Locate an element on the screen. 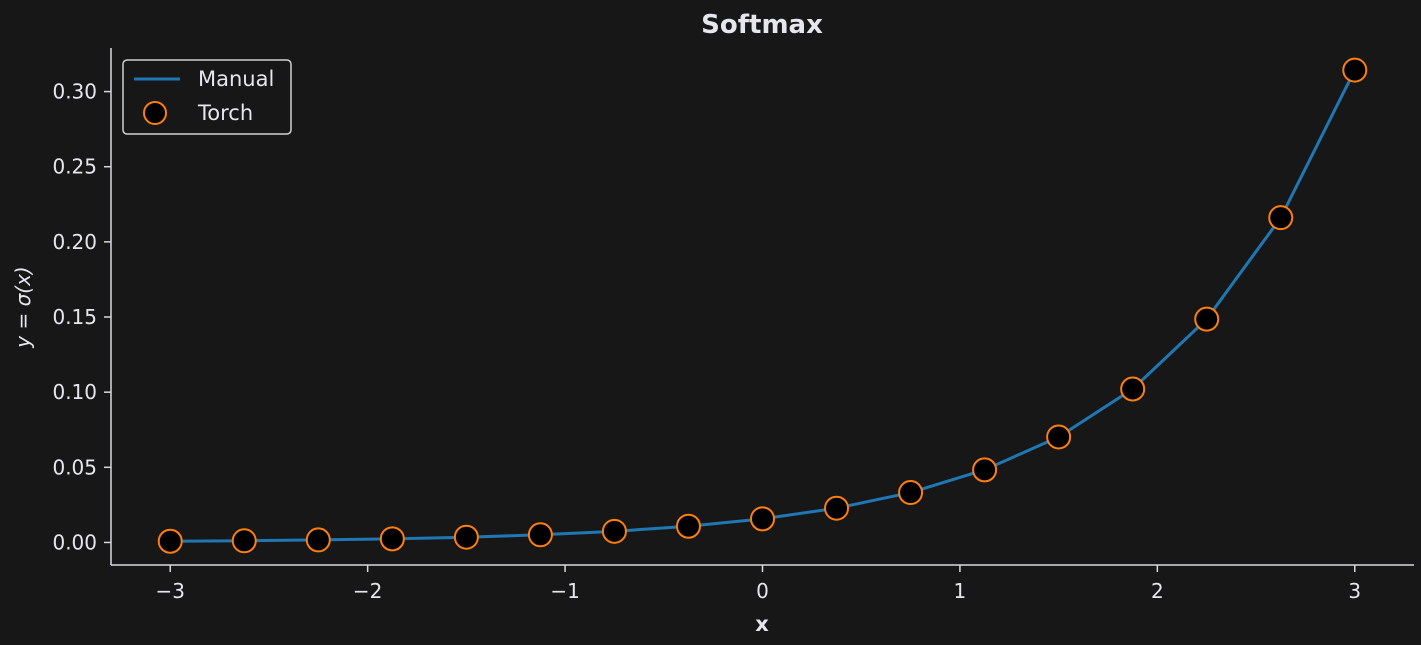 The height and width of the screenshot is (645, 1421). y-tick-label: 0.30 is located at coordinates (74, 92).